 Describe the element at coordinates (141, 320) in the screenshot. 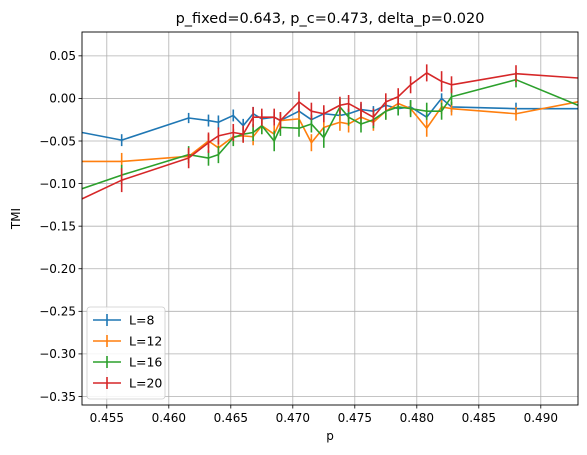

I see `legend-label: L=8` at that location.